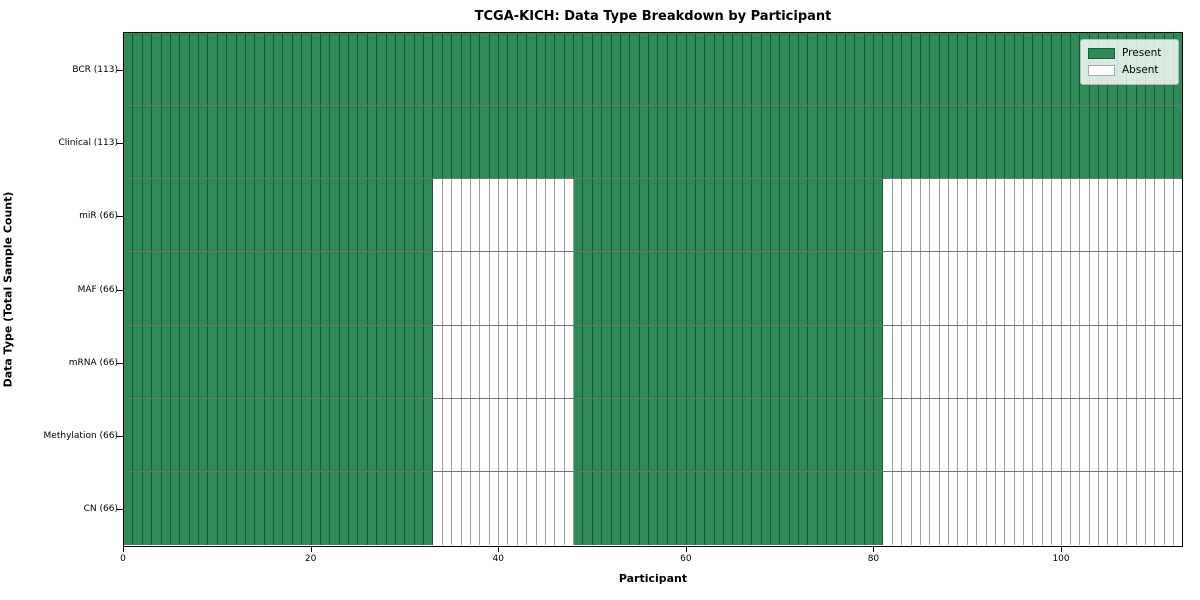 The width and height of the screenshot is (1200, 600). What do you see at coordinates (1129, 70) in the screenshot?
I see `legend-entry-absent: Absent` at bounding box center [1129, 70].